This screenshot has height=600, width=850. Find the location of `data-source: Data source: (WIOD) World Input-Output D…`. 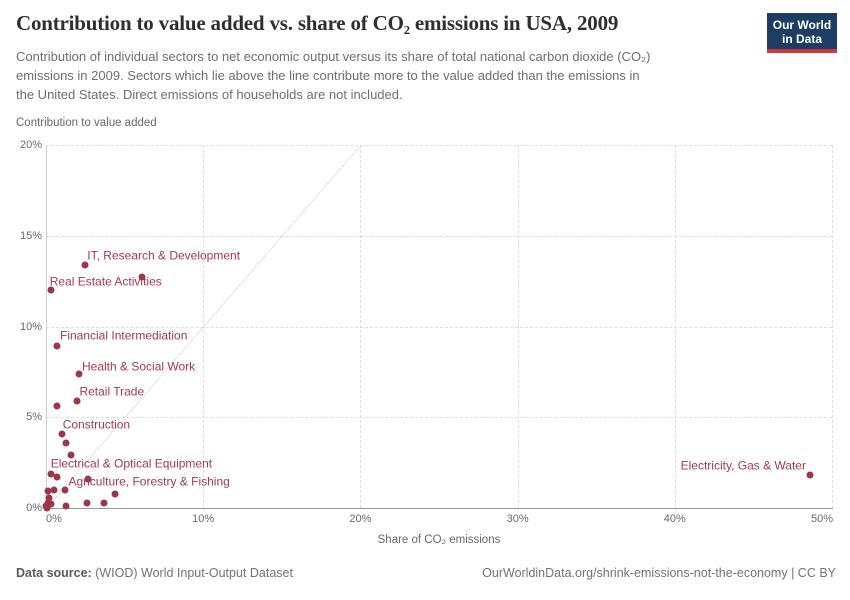

data-source: Data source: (WIOD) World Input-Output D… is located at coordinates (154, 573).